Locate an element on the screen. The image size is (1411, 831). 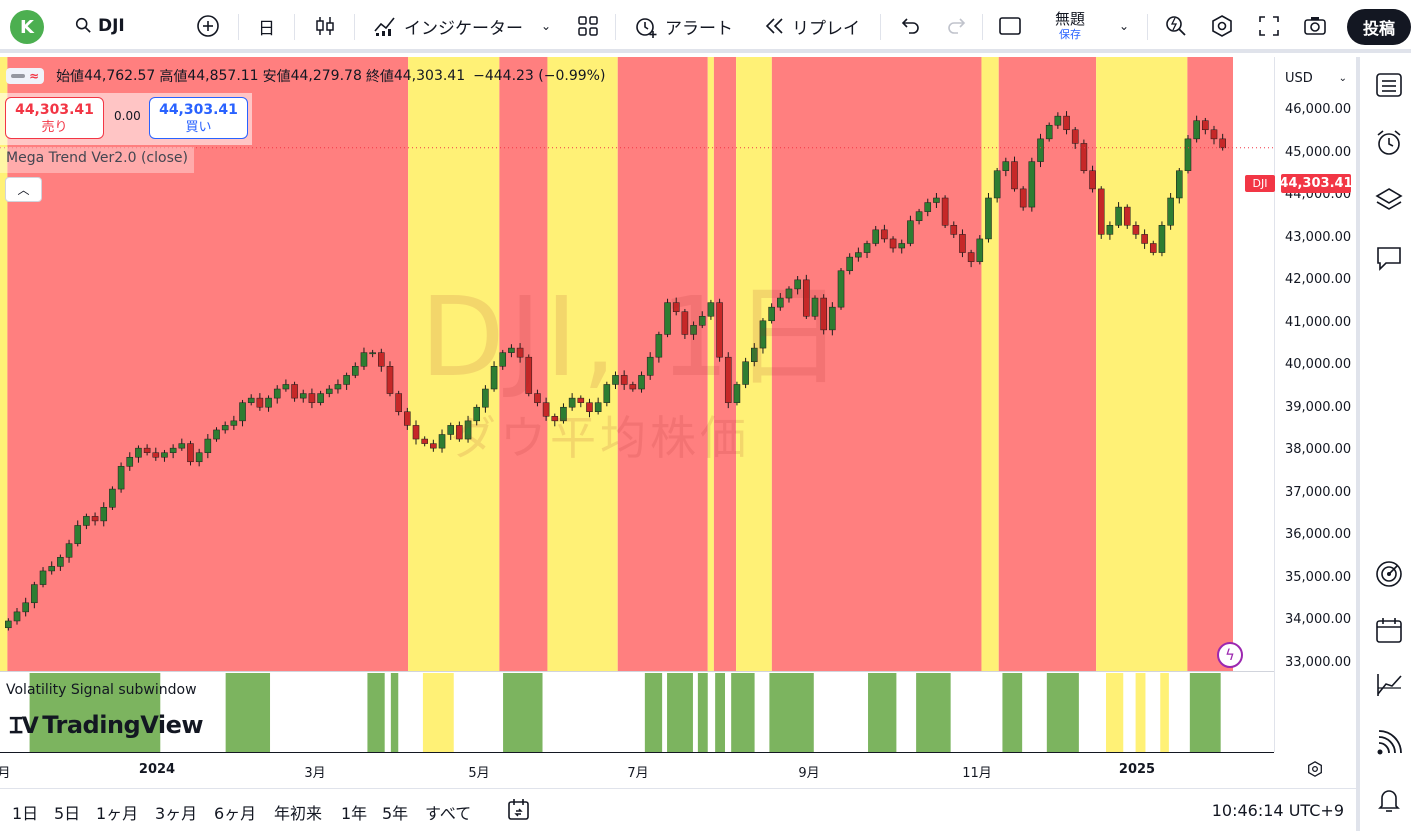
legend-controls: ≈ is located at coordinates (25, 76).